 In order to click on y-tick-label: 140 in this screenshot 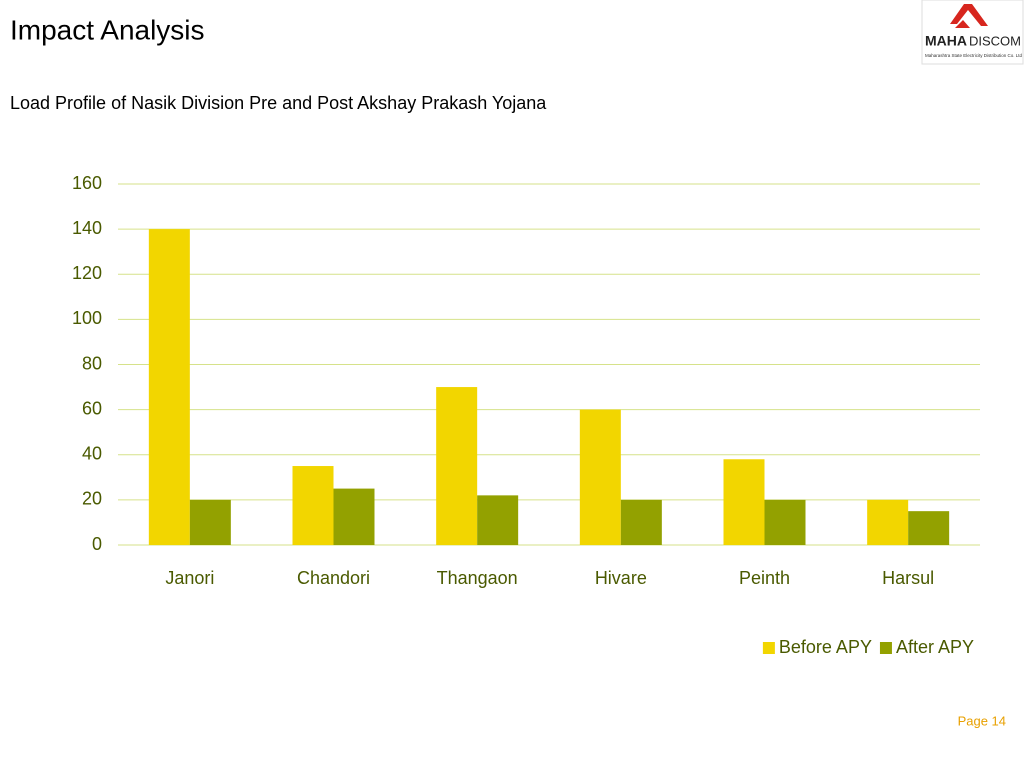, I will do `click(87, 228)`.